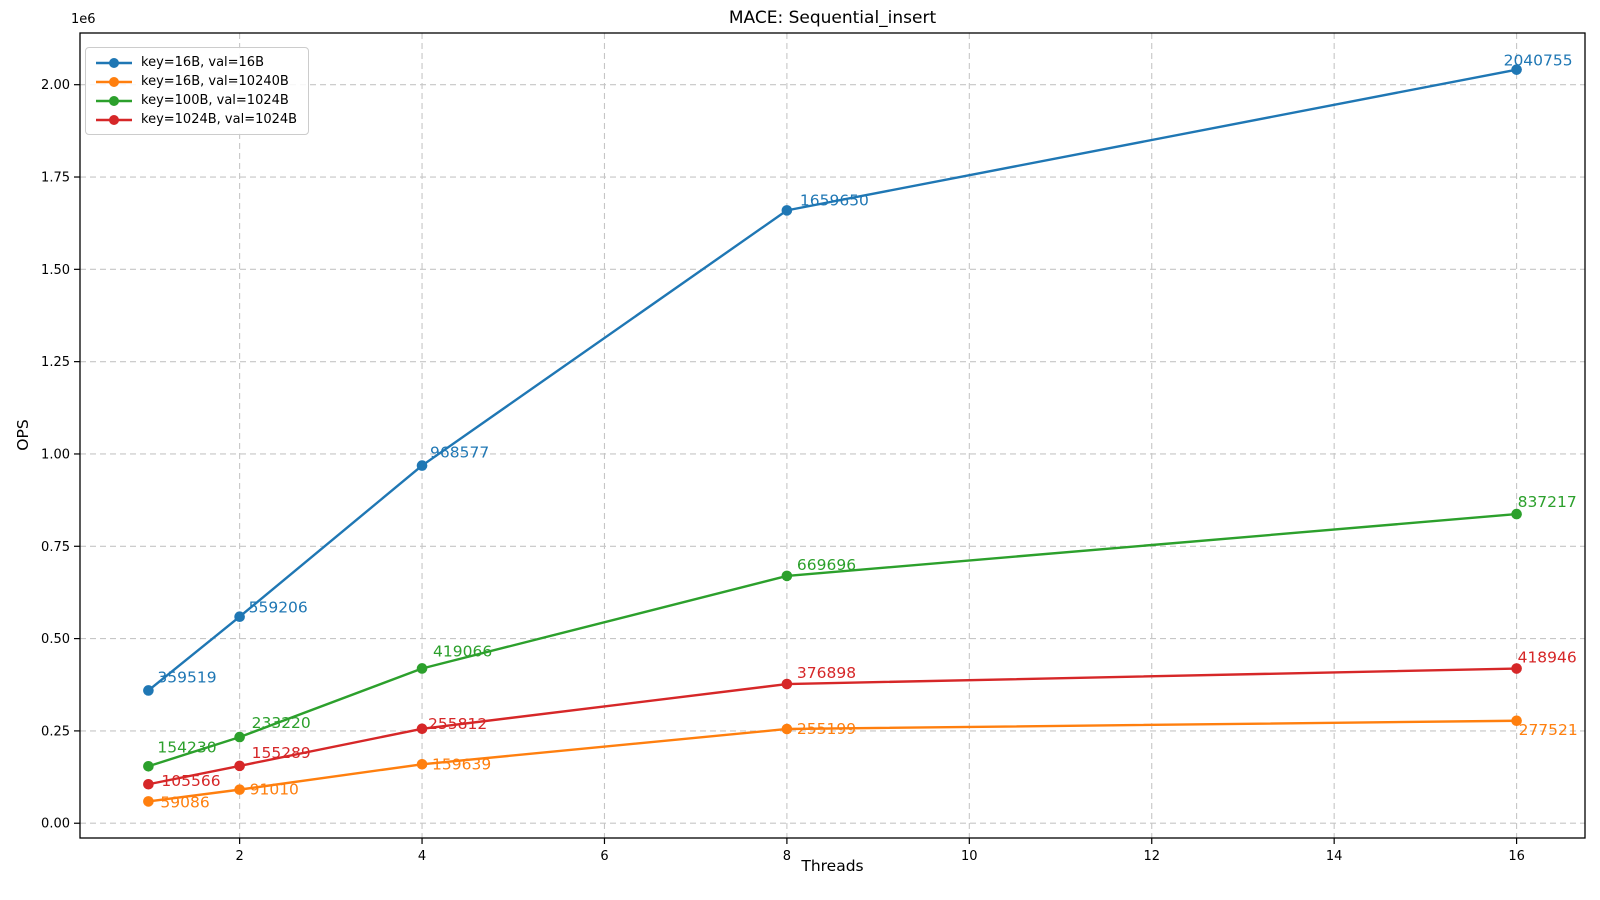  I want to click on point-label: 2040755, so click(1538, 61).